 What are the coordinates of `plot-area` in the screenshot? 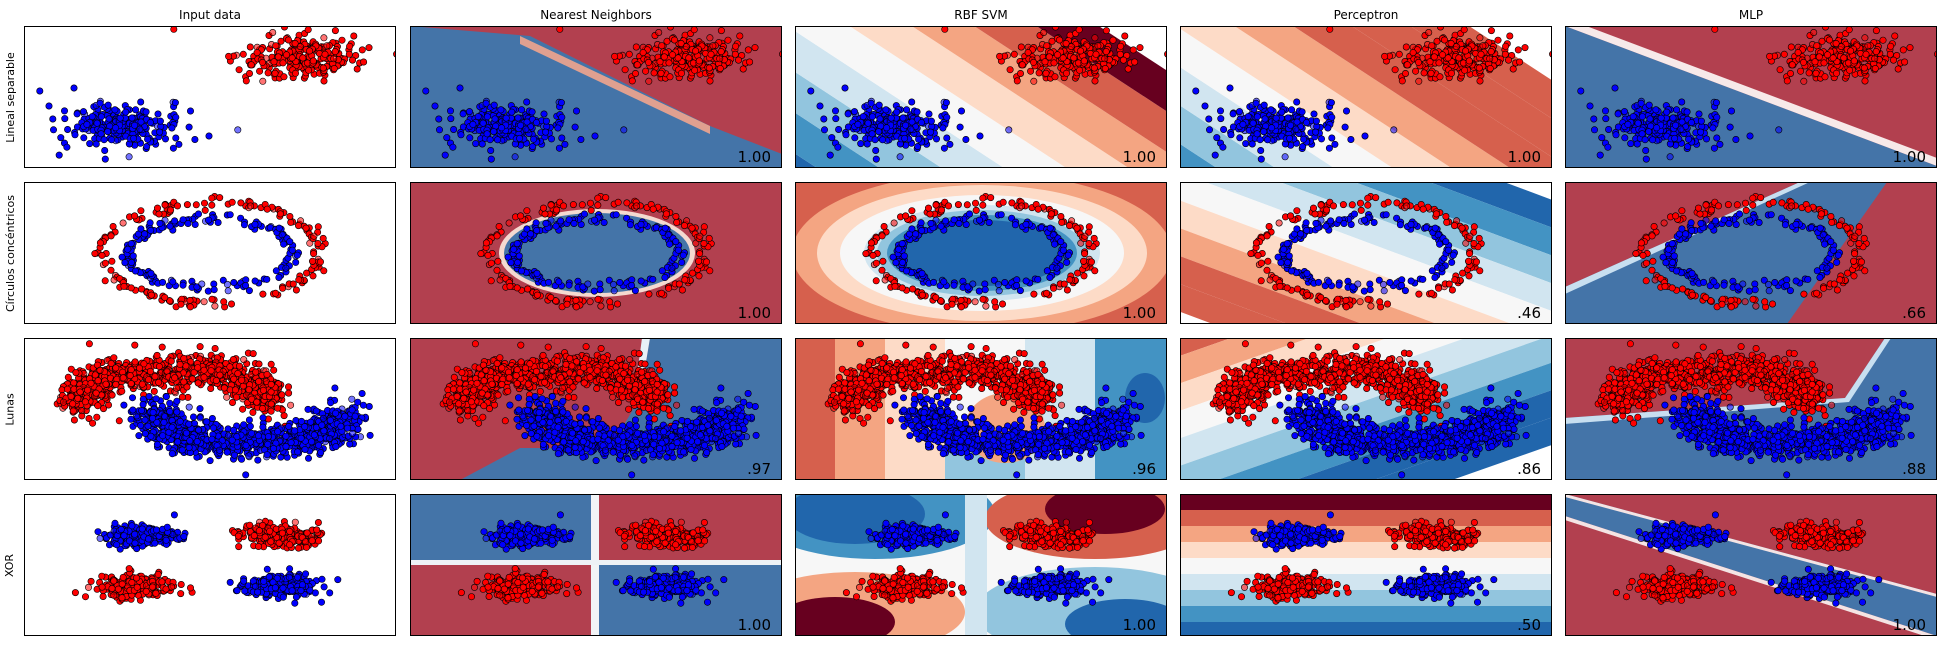 It's located at (596, 97).